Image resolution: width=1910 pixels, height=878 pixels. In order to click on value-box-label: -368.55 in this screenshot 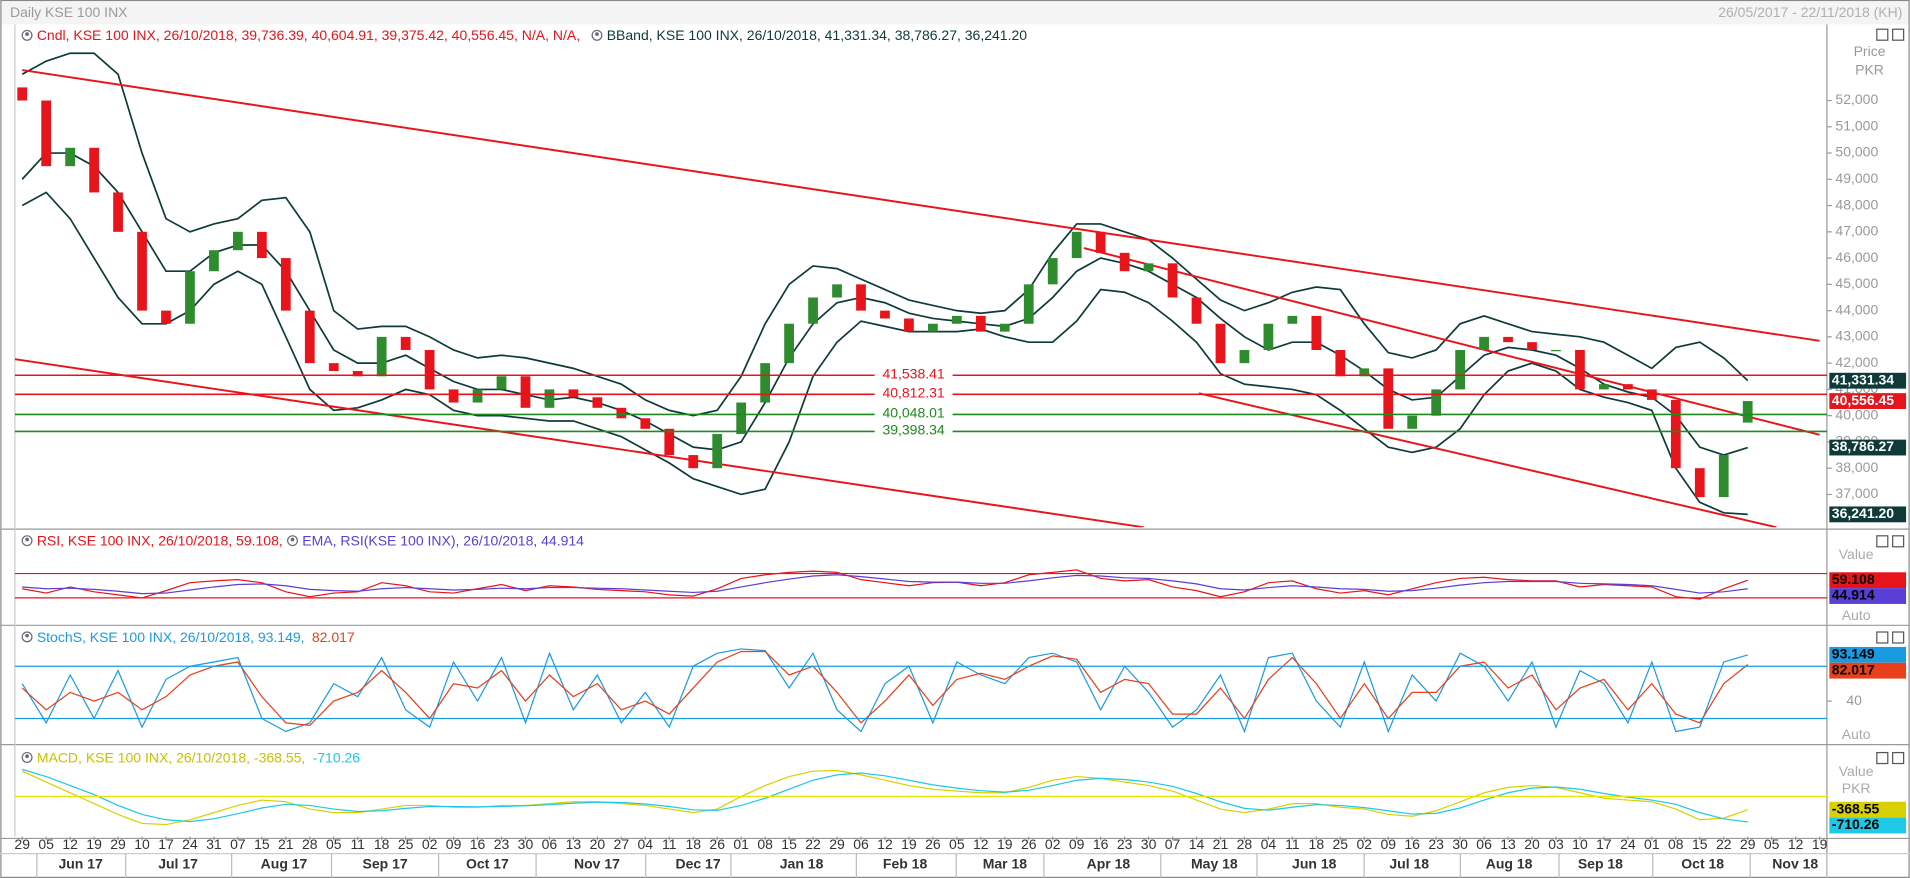, I will do `click(1856, 808)`.